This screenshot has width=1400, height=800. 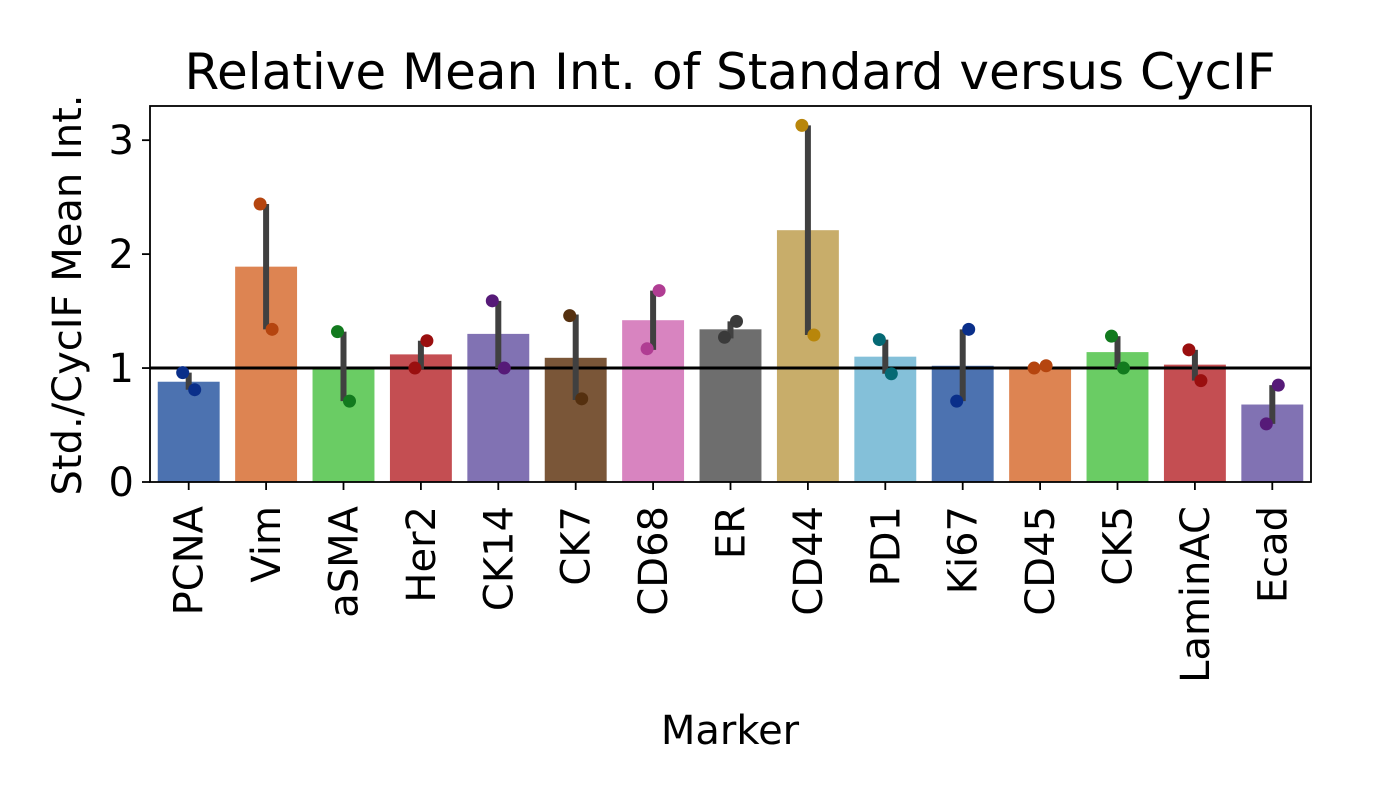 What do you see at coordinates (1117, 417) in the screenshot?
I see `bar-ck5` at bounding box center [1117, 417].